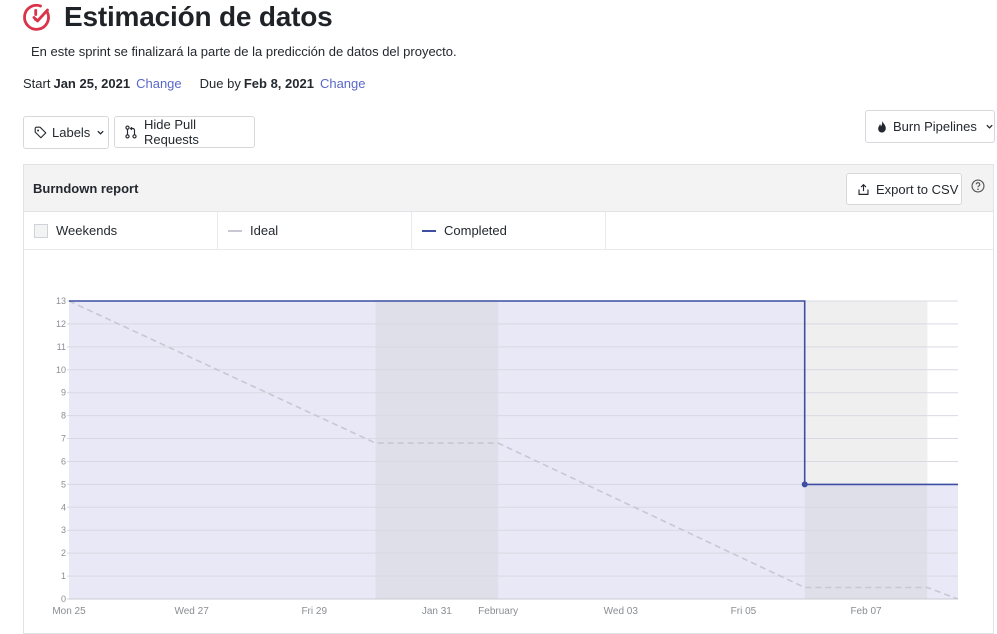 This screenshot has height=634, width=997. I want to click on completed-area-tail, so click(942, 541).